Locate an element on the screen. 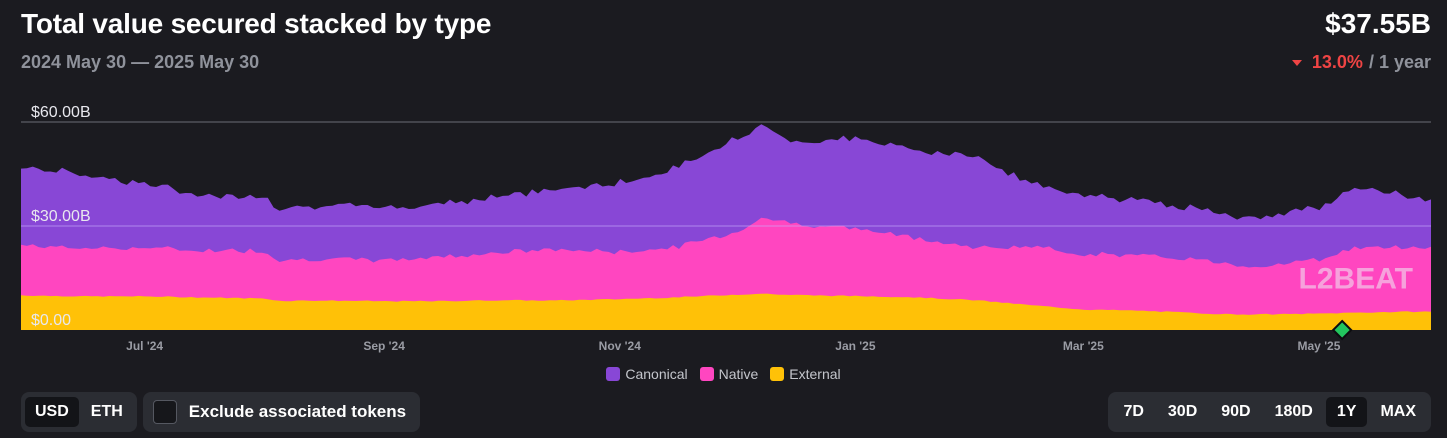 The image size is (1447, 438). x-tick-label: Jul '24 is located at coordinates (144, 346).